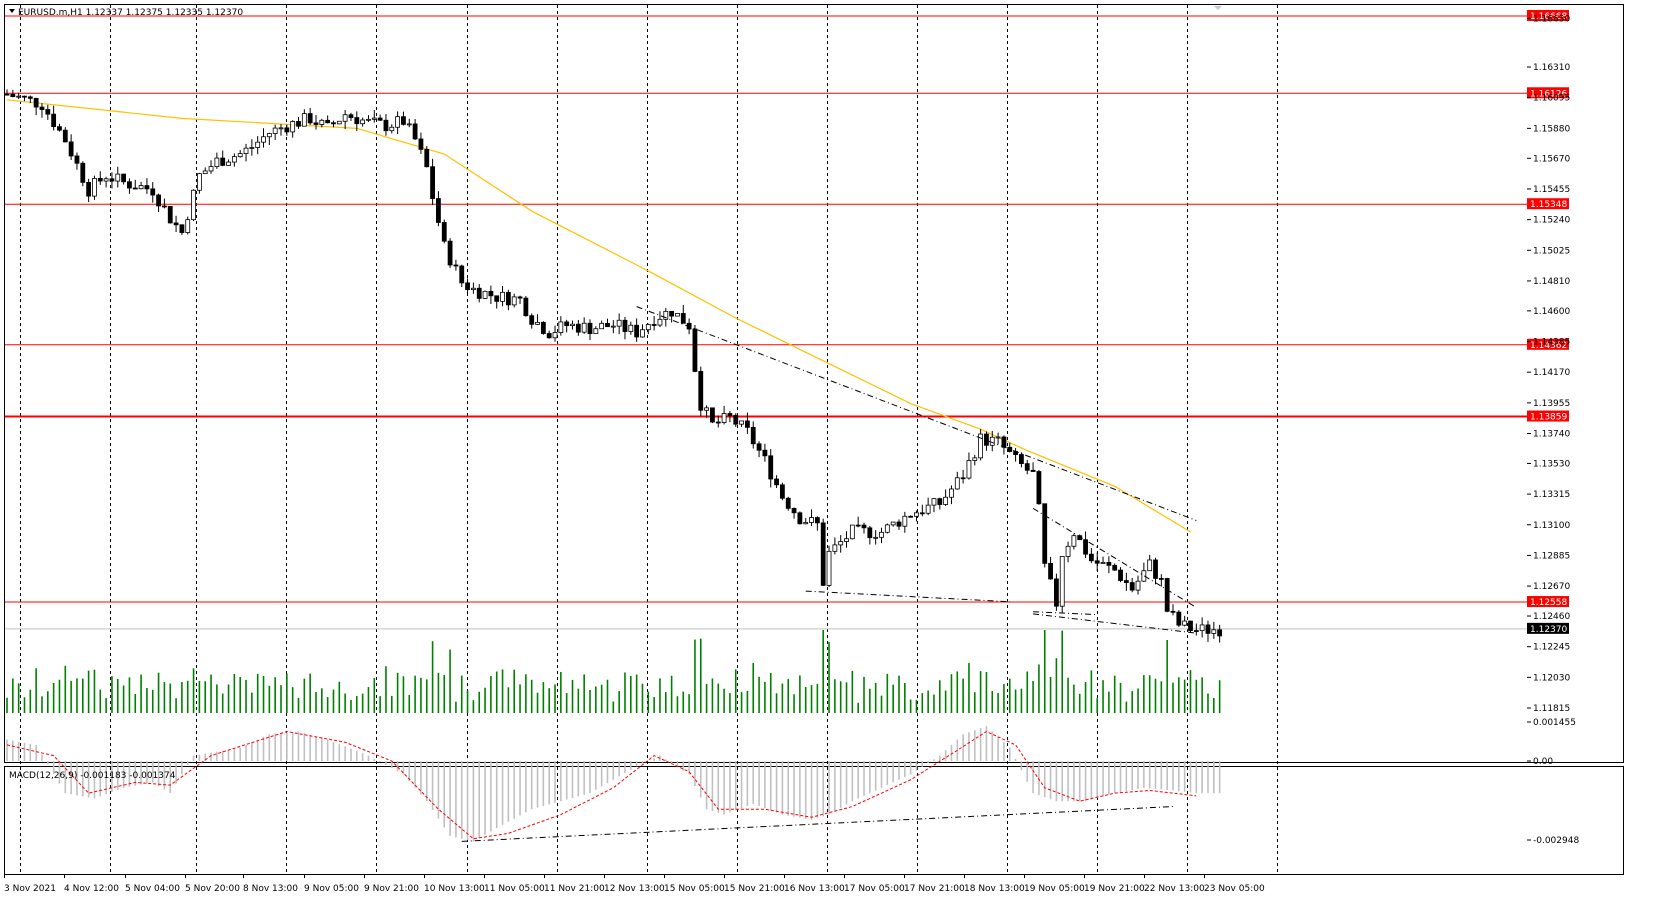  Describe the element at coordinates (1551, 129) in the screenshot. I see `price-tick-label: 1.15880` at that location.